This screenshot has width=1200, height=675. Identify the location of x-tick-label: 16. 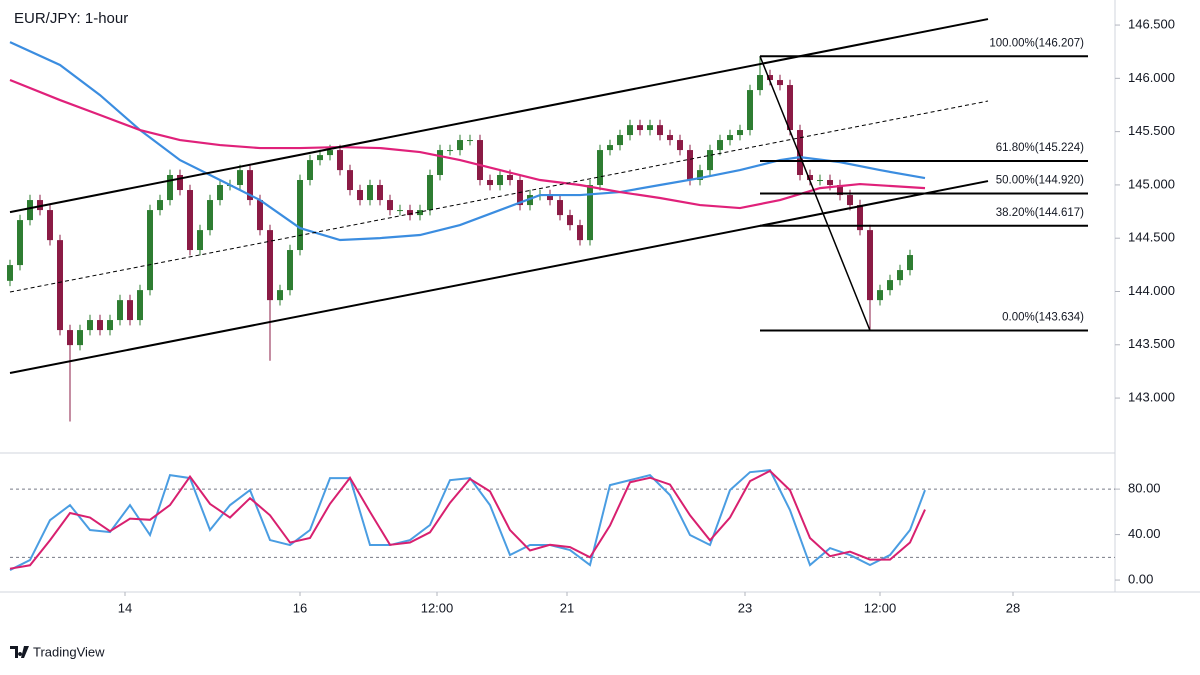
(300, 607).